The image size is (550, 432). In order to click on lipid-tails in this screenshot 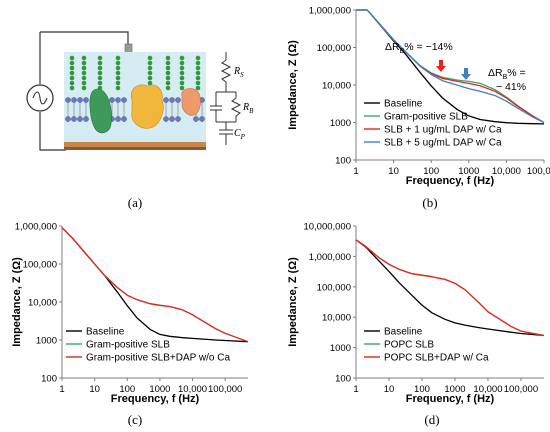, I will do `click(135, 109)`.